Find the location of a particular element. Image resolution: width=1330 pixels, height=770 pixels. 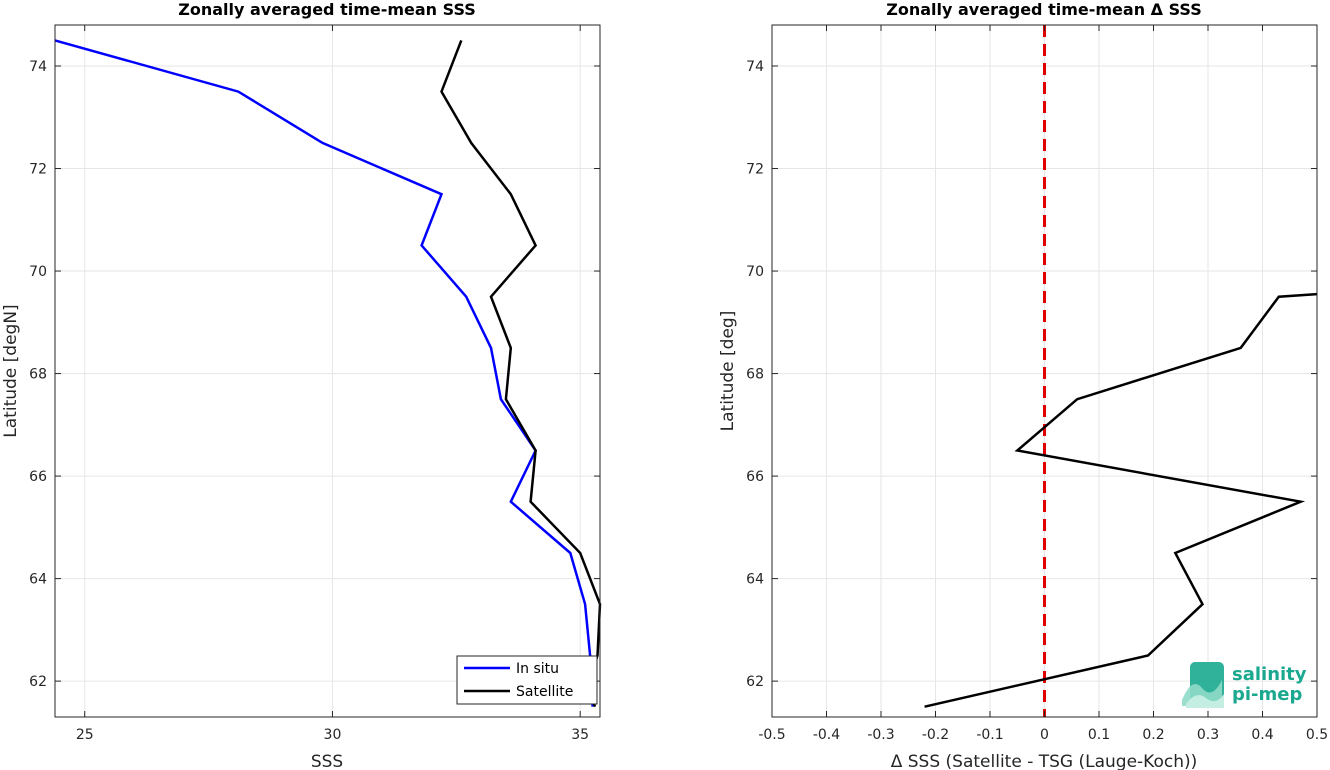

left-x-tick-label: 25 is located at coordinates (85, 735).